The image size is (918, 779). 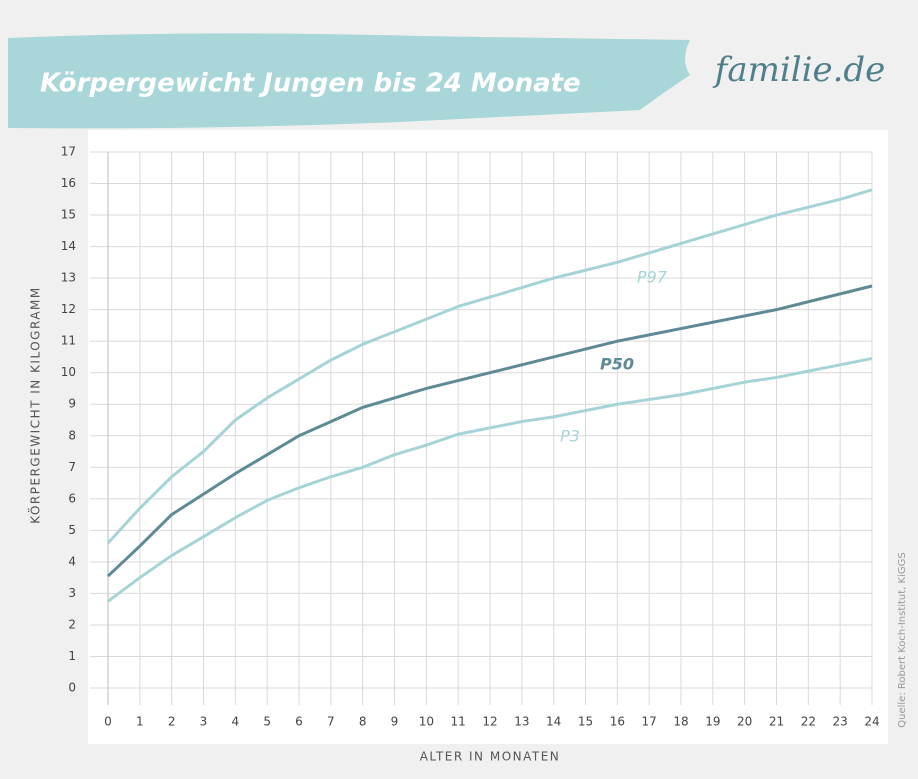 I want to click on y-tick-label: 15, so click(x=68, y=215).